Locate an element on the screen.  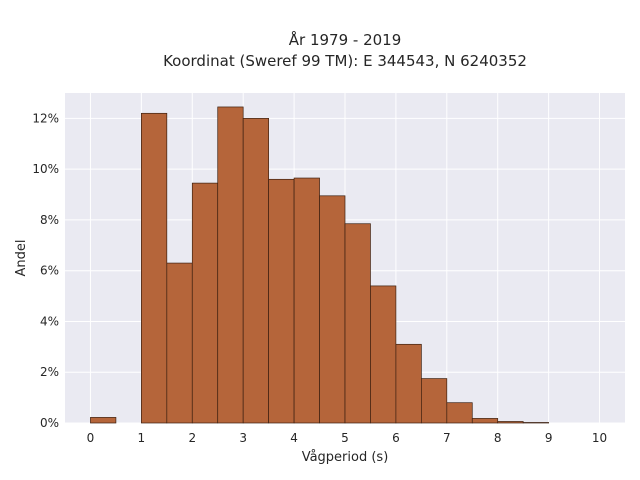
x-tick-label: 3 is located at coordinates (243, 438).